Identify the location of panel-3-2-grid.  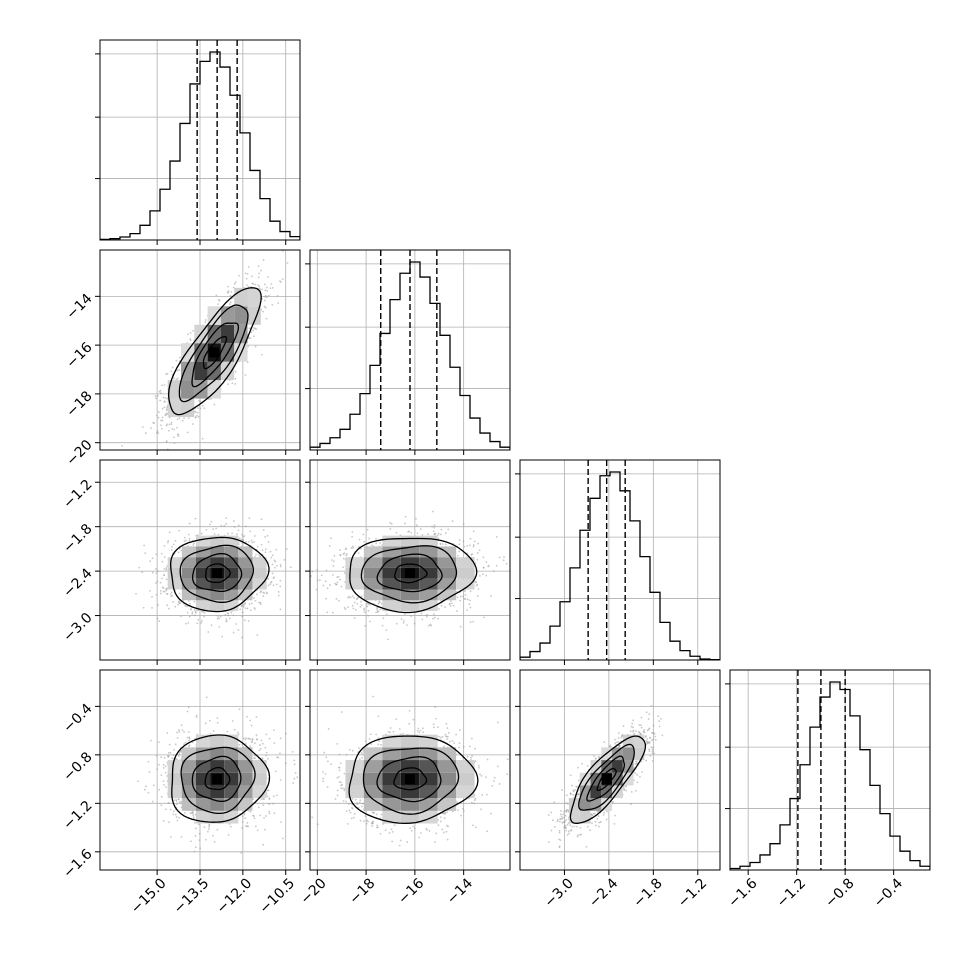
(620, 770).